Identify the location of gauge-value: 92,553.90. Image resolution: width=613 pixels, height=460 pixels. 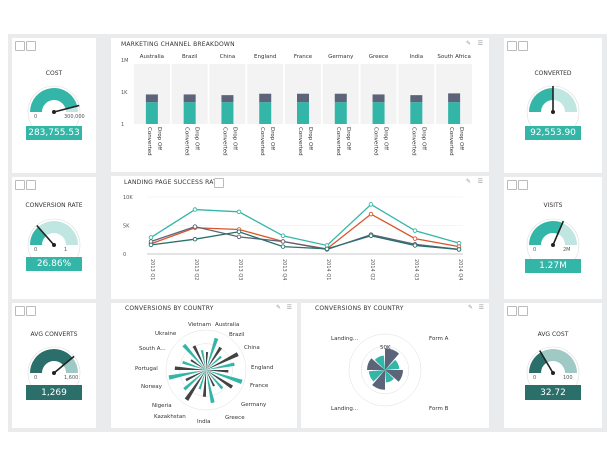
(553, 133).